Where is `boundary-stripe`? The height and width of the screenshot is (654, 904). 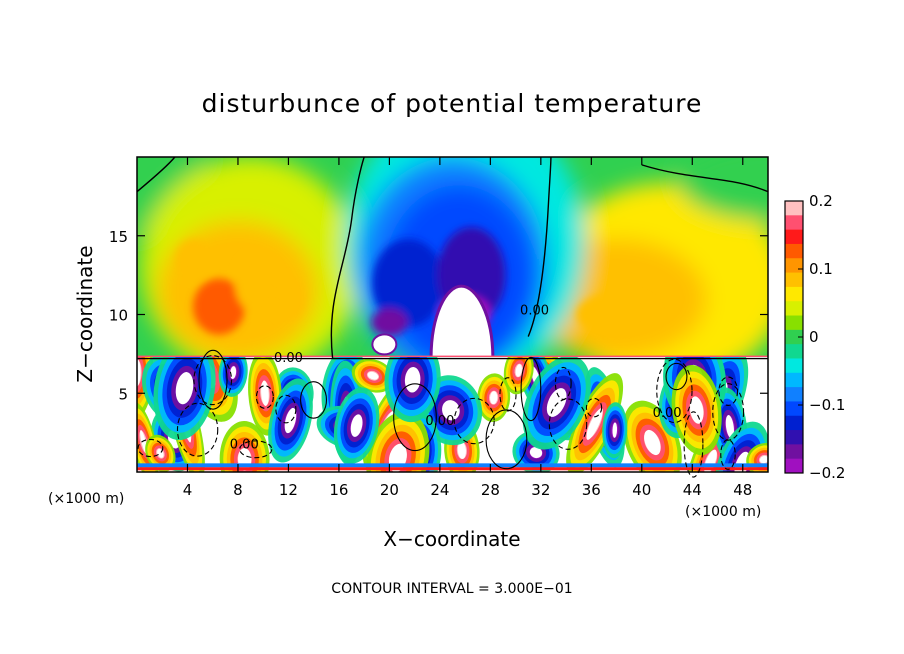
boundary-stripe is located at coordinates (452, 356).